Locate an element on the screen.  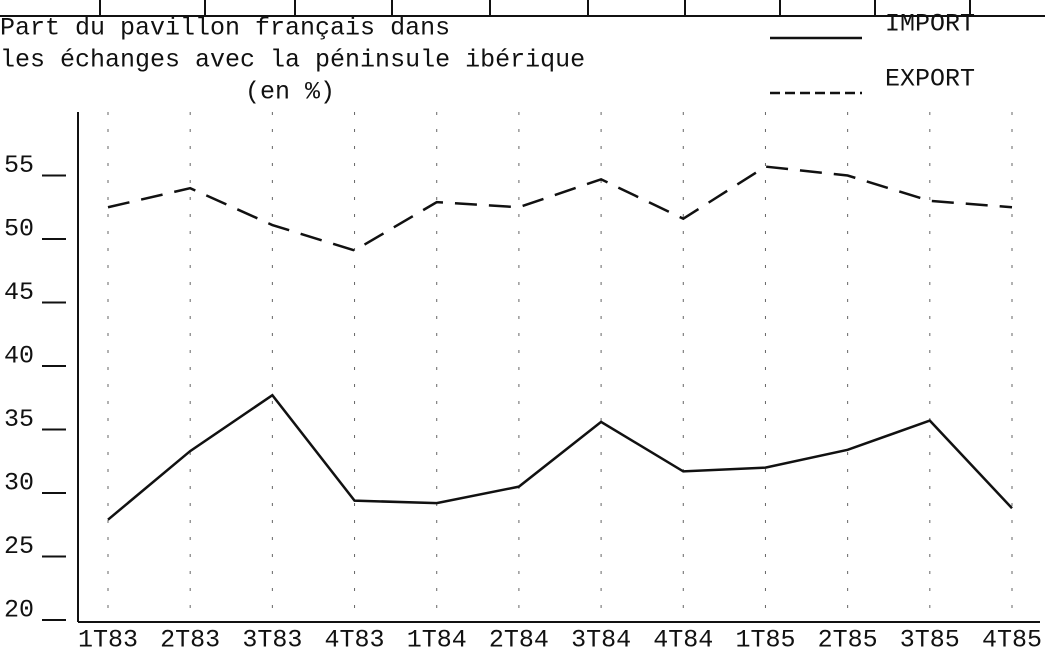
x-tick-label: 3T84 is located at coordinates (601, 640).